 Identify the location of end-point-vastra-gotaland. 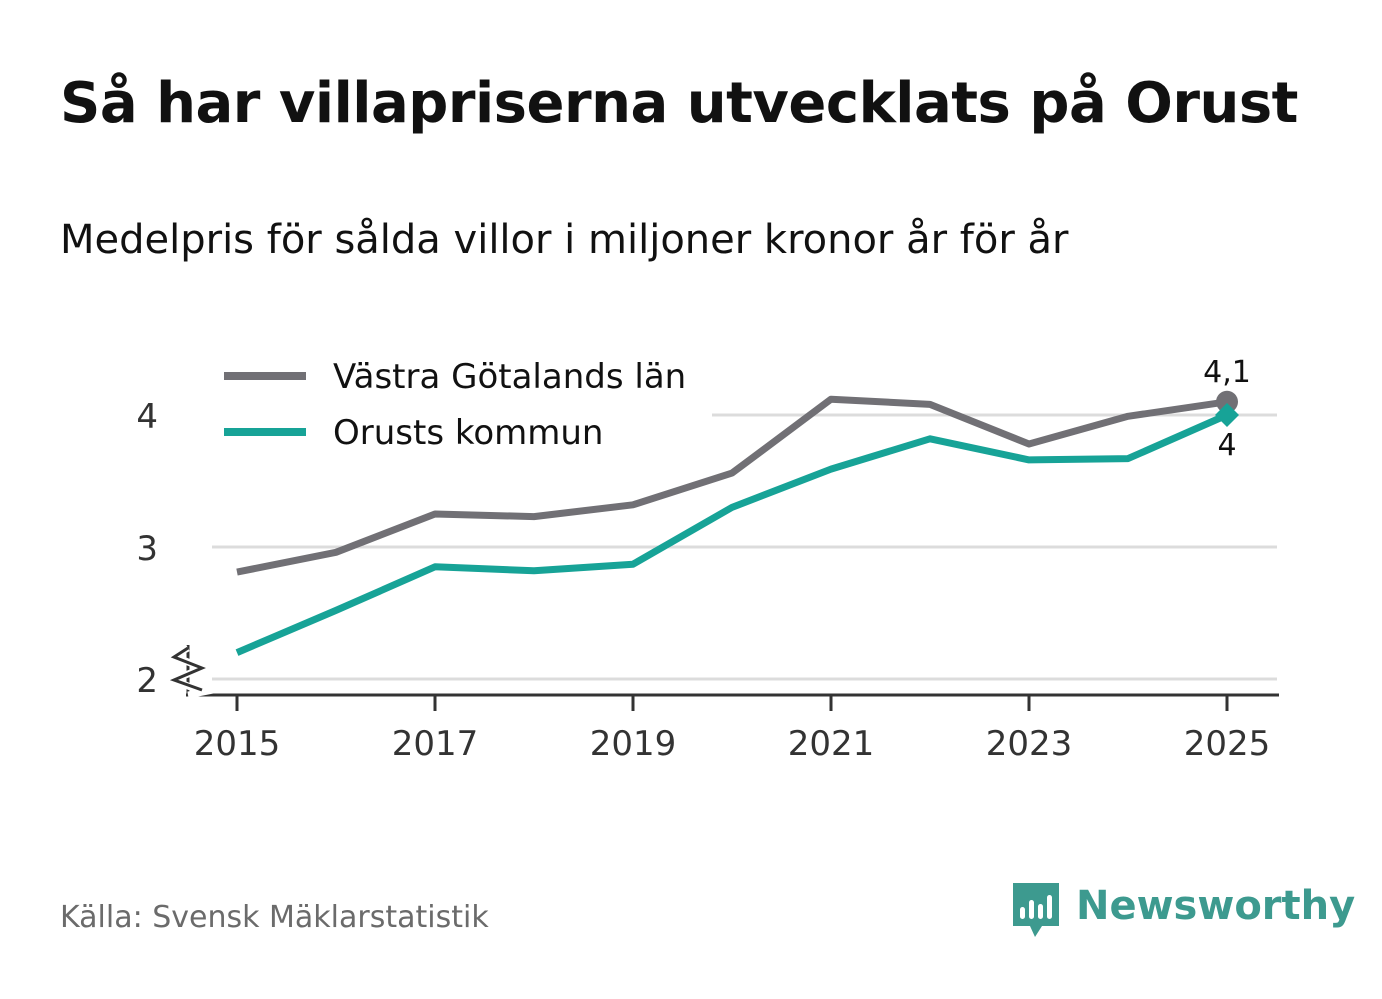
(1227, 401).